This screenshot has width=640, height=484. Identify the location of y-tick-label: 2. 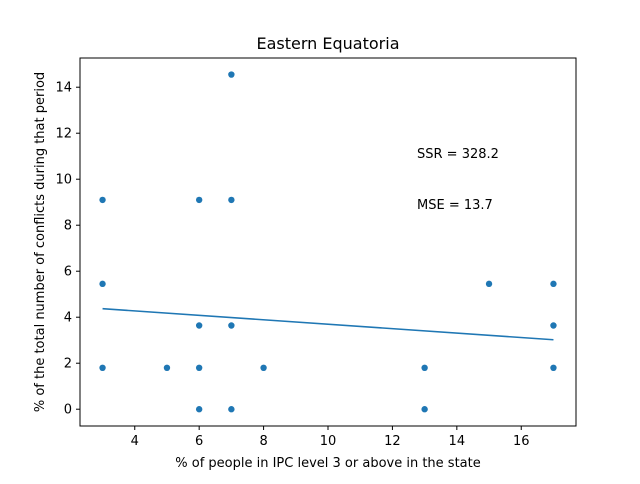
(68, 364).